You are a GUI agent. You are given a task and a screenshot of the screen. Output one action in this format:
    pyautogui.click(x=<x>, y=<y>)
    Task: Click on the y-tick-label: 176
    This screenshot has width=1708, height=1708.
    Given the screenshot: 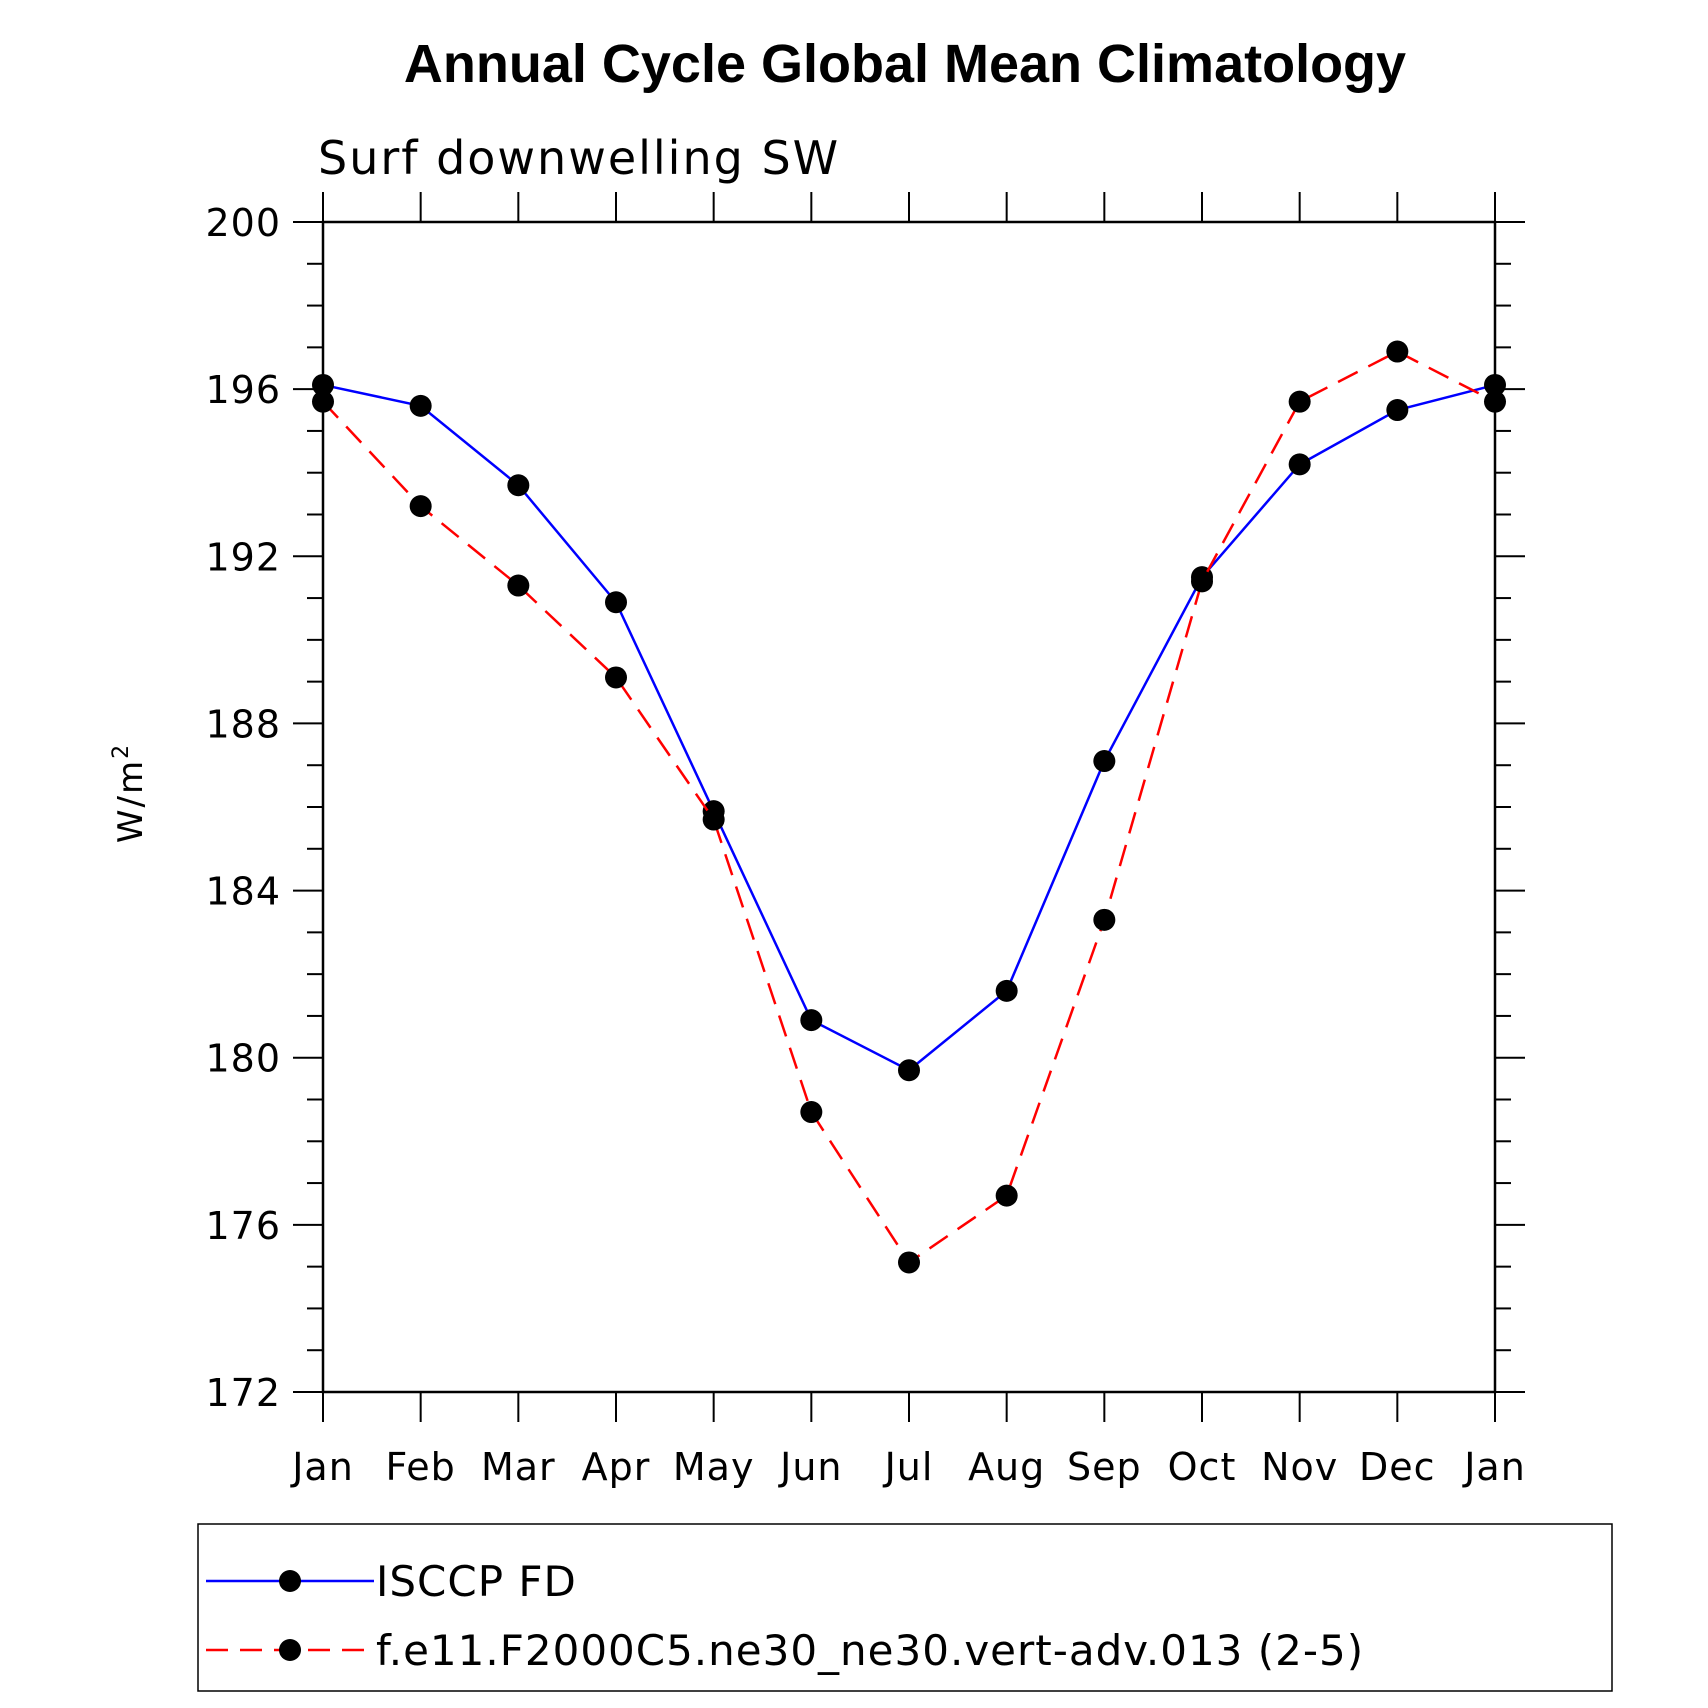 What is the action you would take?
    pyautogui.click(x=243, y=1226)
    